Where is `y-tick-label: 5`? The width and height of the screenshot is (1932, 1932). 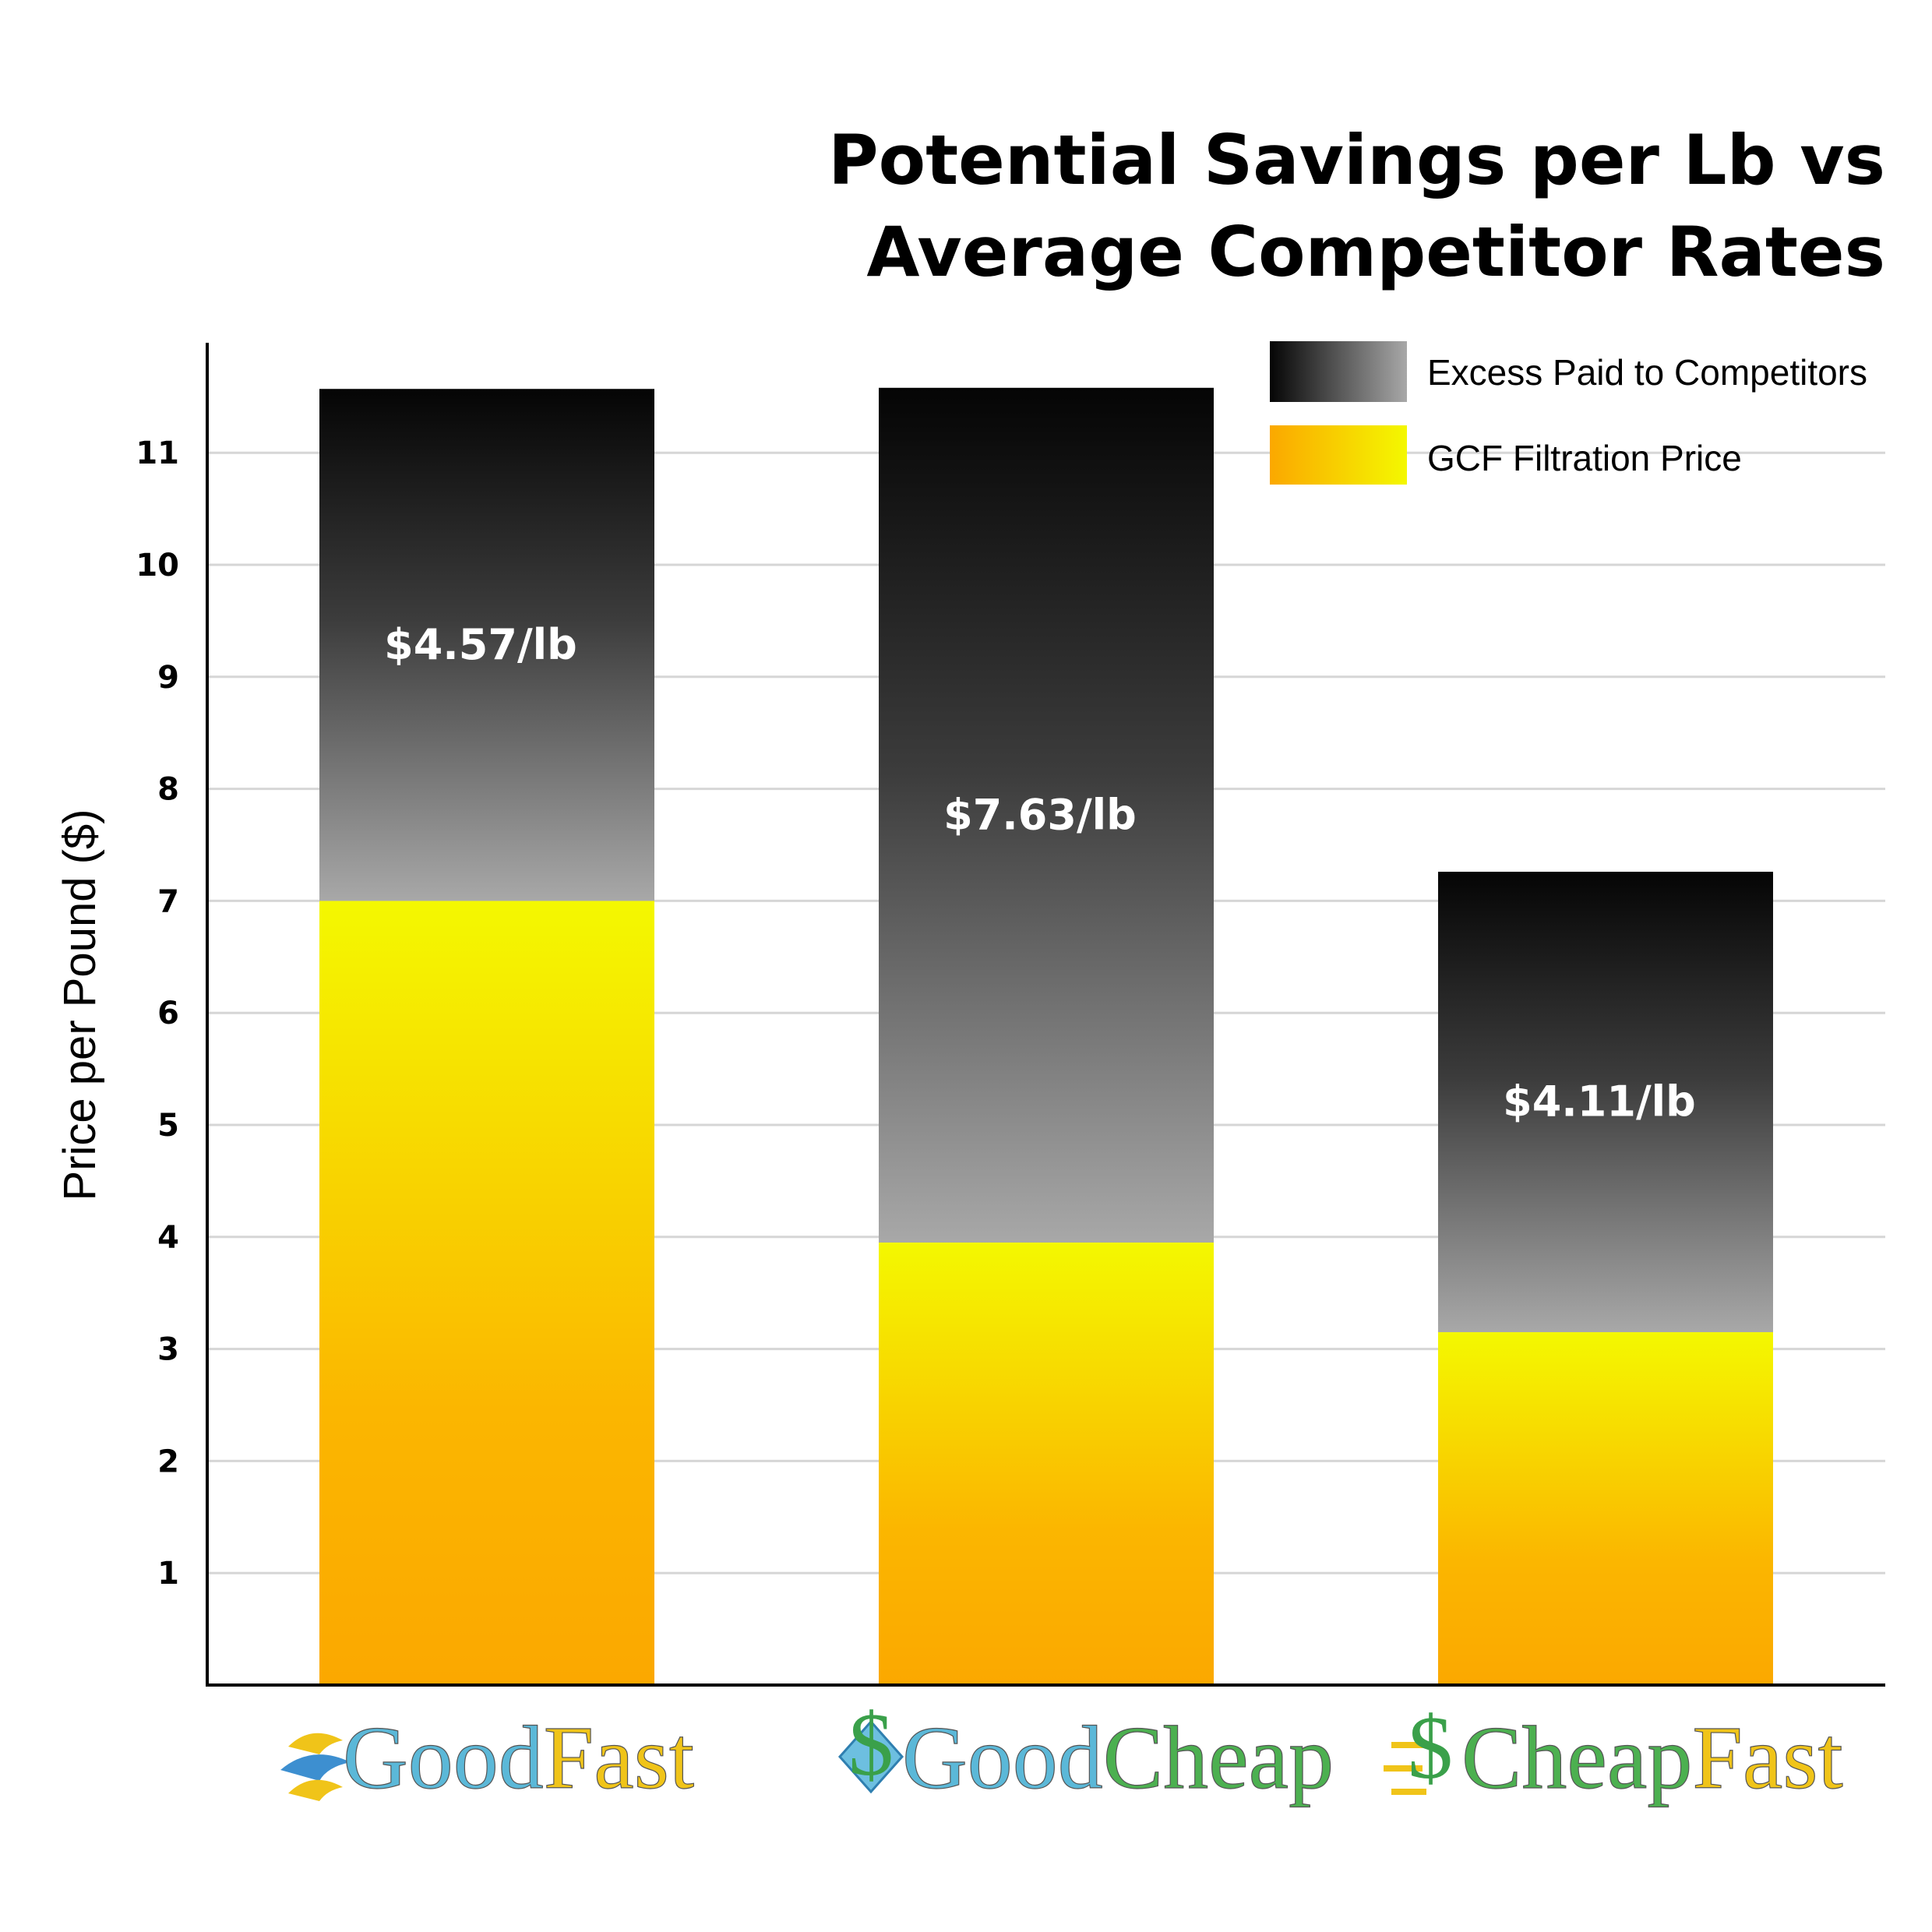
y-tick-label: 5 is located at coordinates (168, 1126).